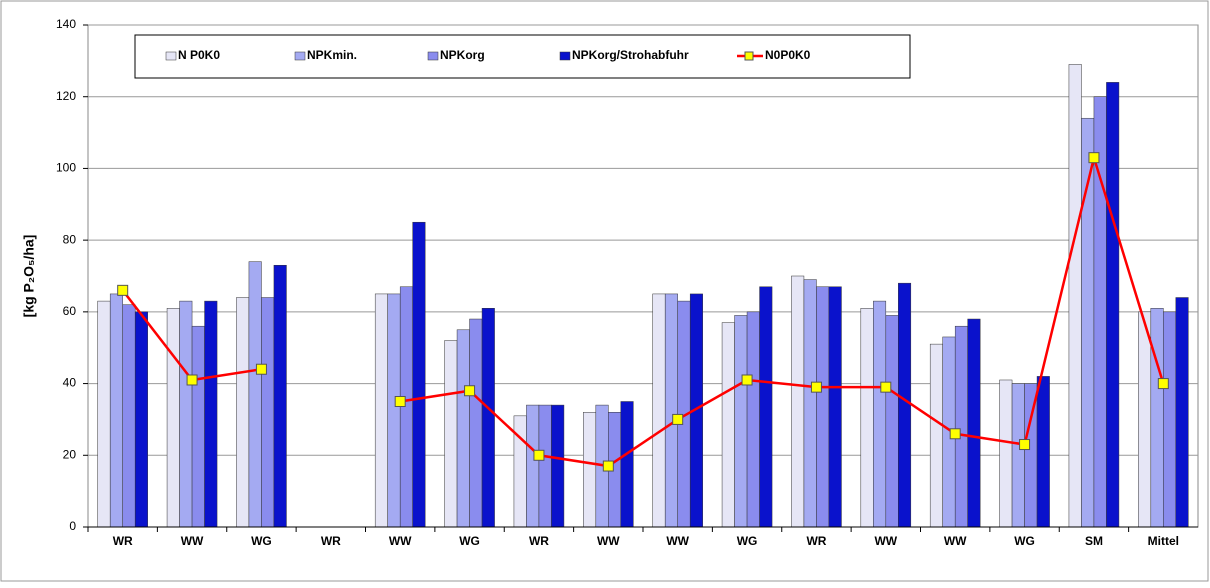  What do you see at coordinates (70, 239) in the screenshot?
I see `y-tick-label: 80` at bounding box center [70, 239].